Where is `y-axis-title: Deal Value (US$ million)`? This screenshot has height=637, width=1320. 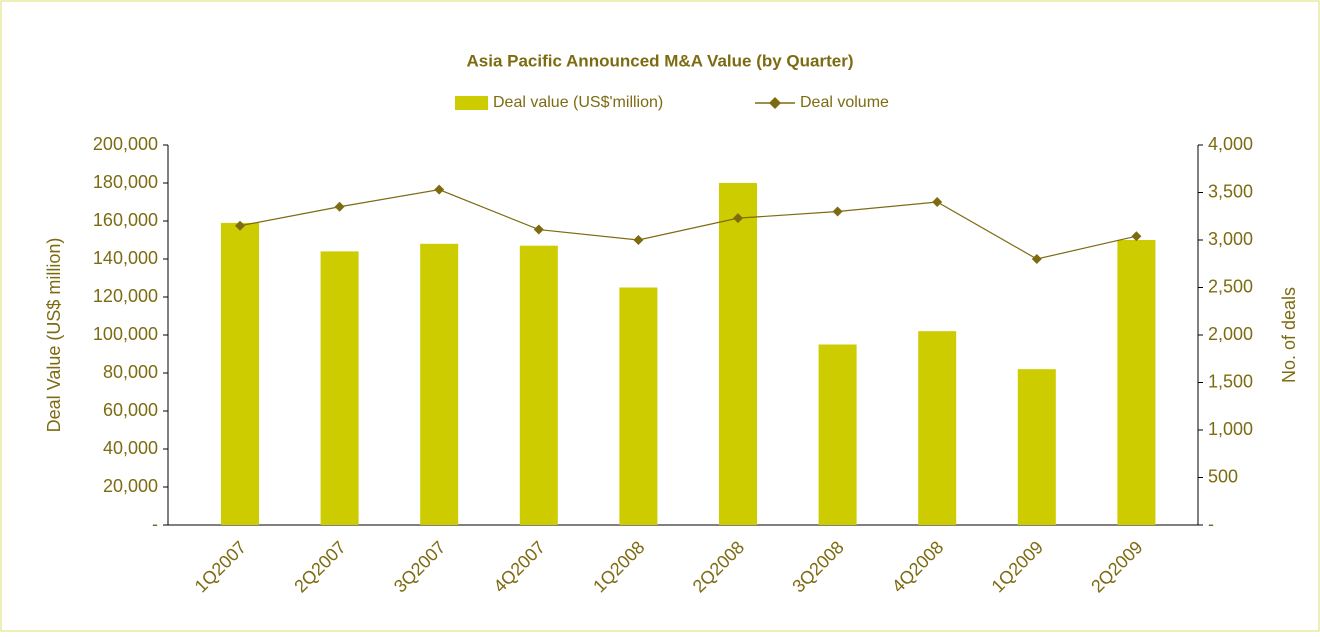 y-axis-title: Deal Value (US$ million) is located at coordinates (54, 335).